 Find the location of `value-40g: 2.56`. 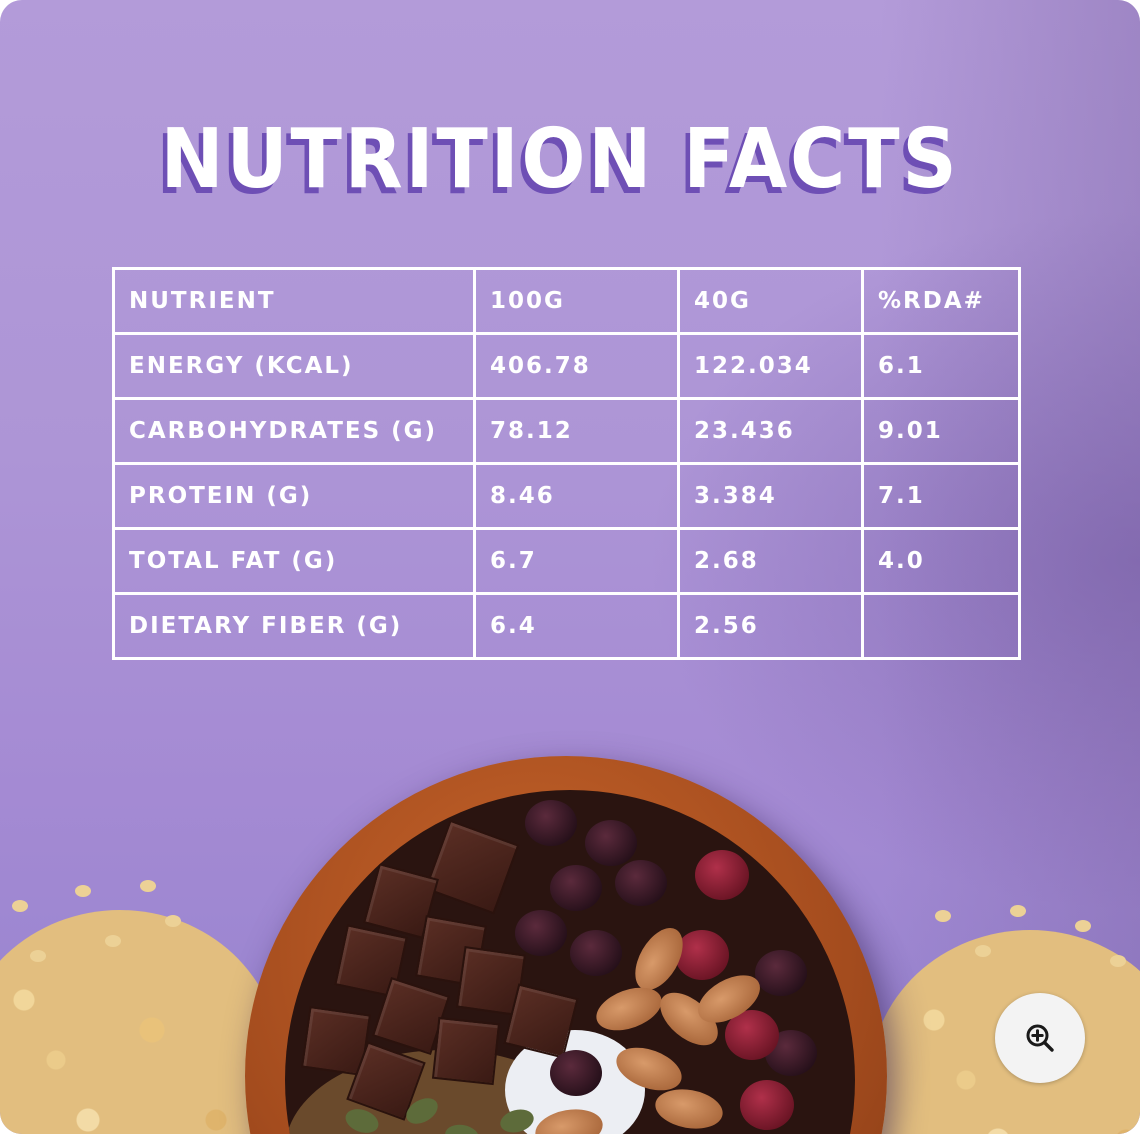

value-40g: 2.56 is located at coordinates (770, 626).